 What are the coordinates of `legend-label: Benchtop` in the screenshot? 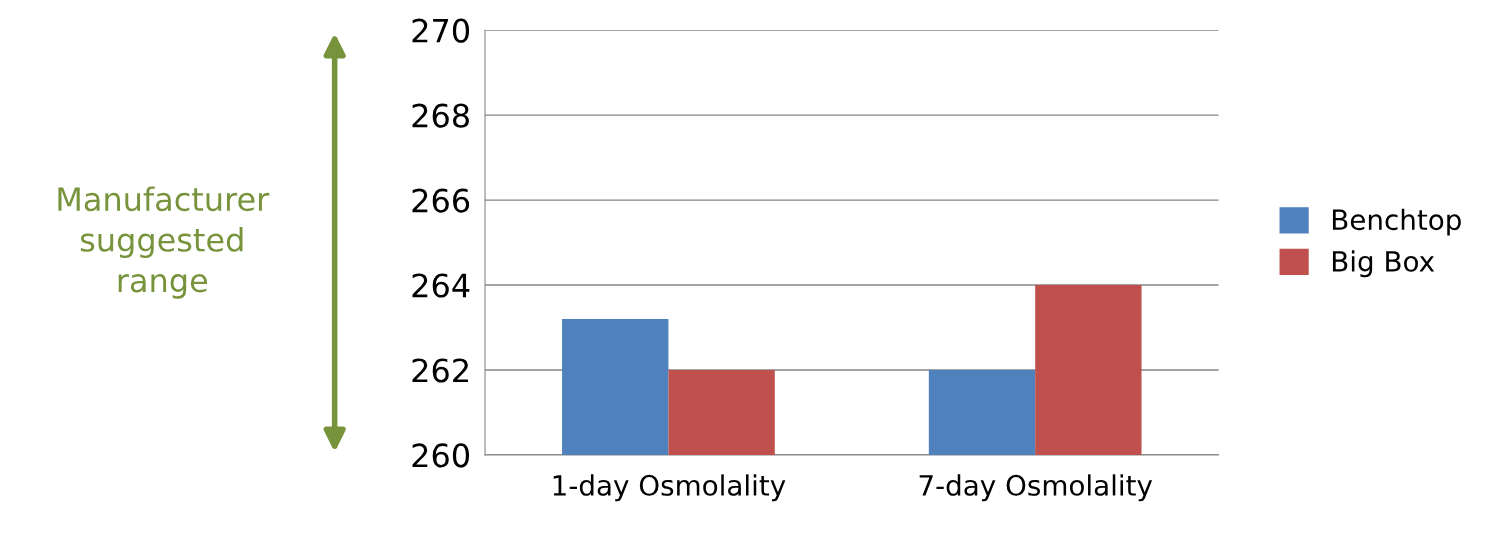 It's located at (1396, 222).